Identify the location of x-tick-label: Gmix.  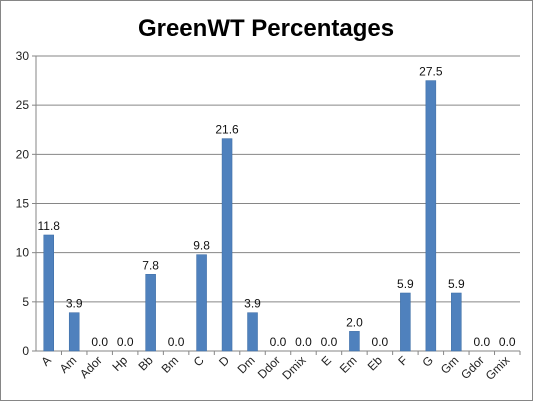
(498, 368).